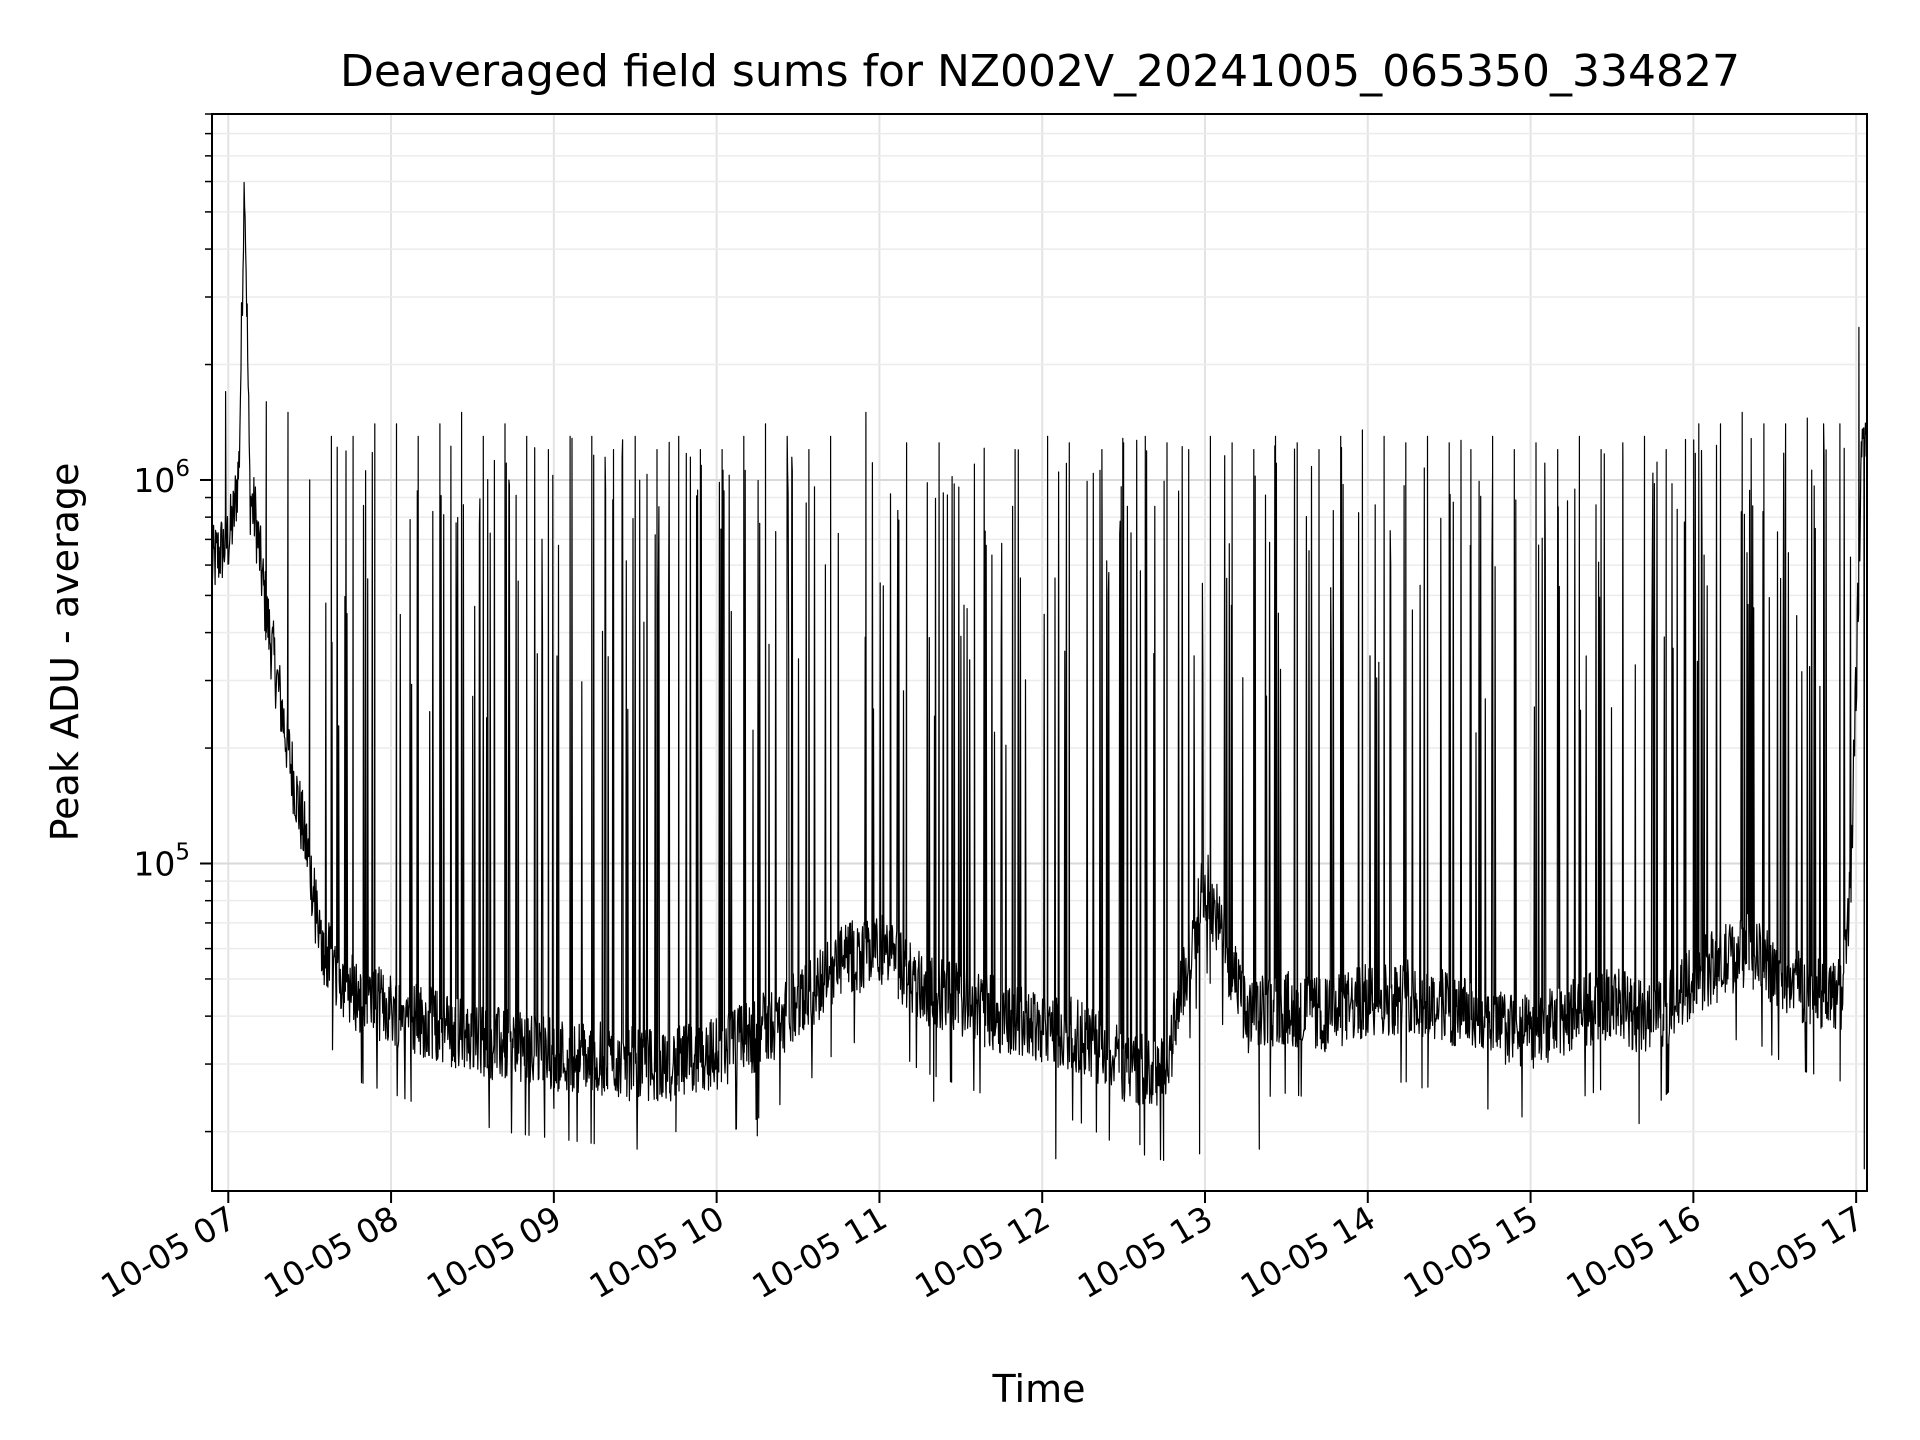  Describe the element at coordinates (161, 478) in the screenshot. I see `y-tick-label: 10⁶` at that location.